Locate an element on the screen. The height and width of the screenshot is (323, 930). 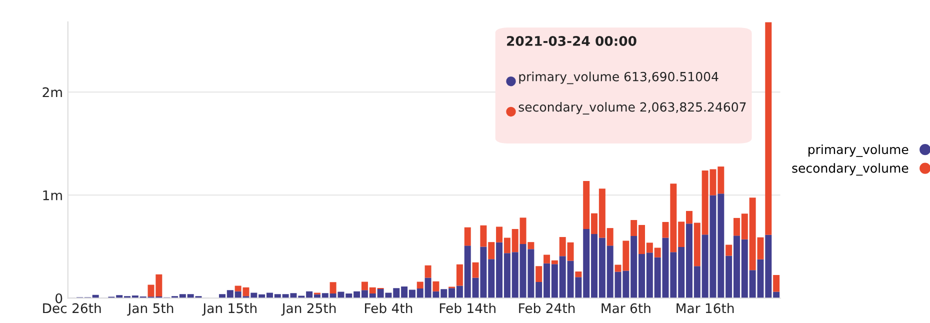
legend-label: secondary_volume is located at coordinates (850, 169).